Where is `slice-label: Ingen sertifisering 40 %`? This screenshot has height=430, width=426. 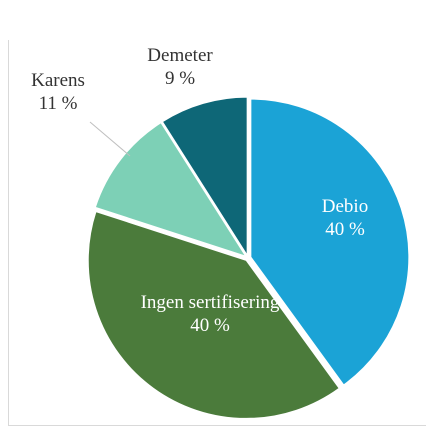
slice-label: Ingen sertifisering 40 % is located at coordinates (210, 314).